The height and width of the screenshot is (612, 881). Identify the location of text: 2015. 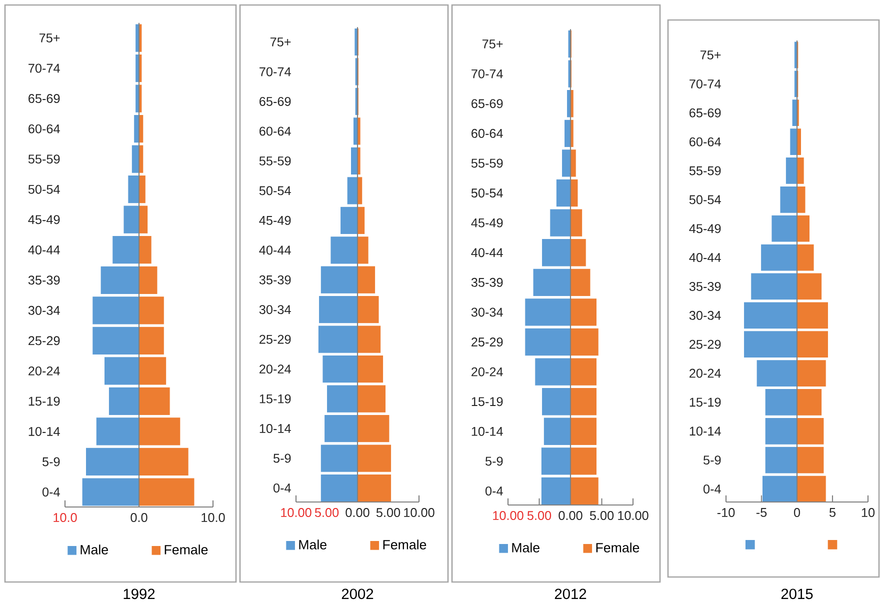
(797, 594).